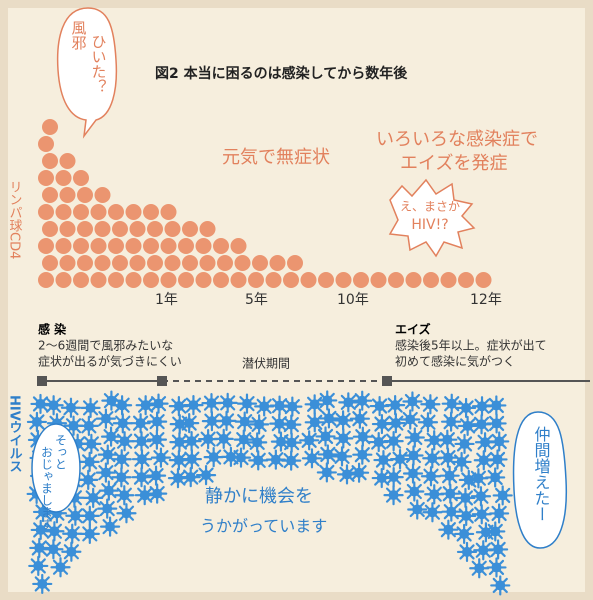 The height and width of the screenshot is (600, 593). What do you see at coordinates (281, 73) in the screenshot?
I see `title: 図2 本当に困るのは感染してから数年後` at bounding box center [281, 73].